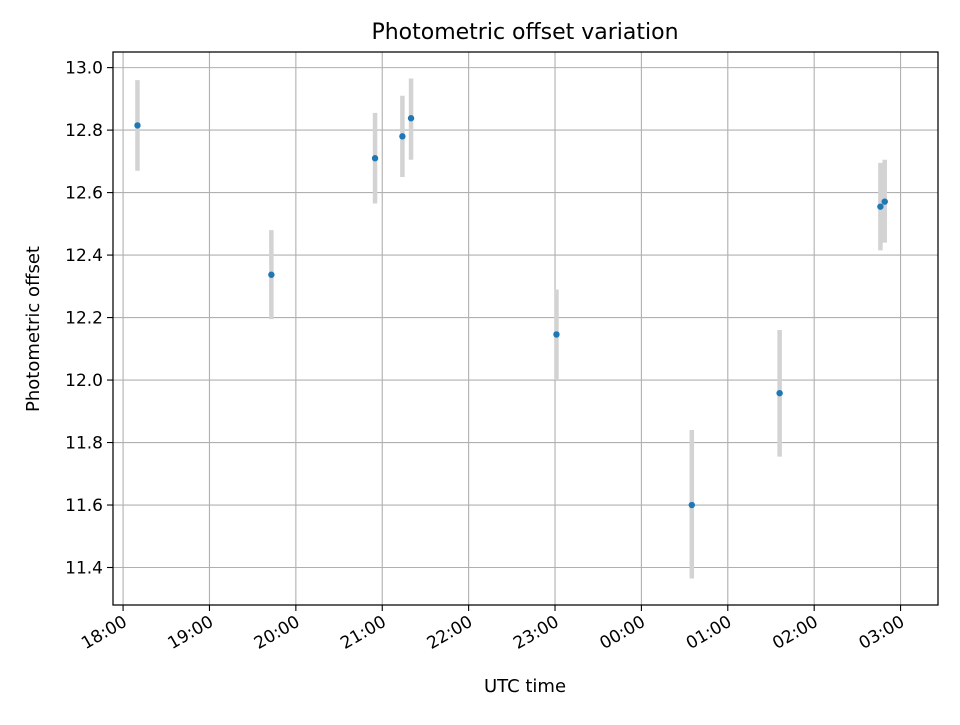 The height and width of the screenshot is (725, 960). What do you see at coordinates (84, 444) in the screenshot?
I see `y-tick-label: 11.8` at bounding box center [84, 444].